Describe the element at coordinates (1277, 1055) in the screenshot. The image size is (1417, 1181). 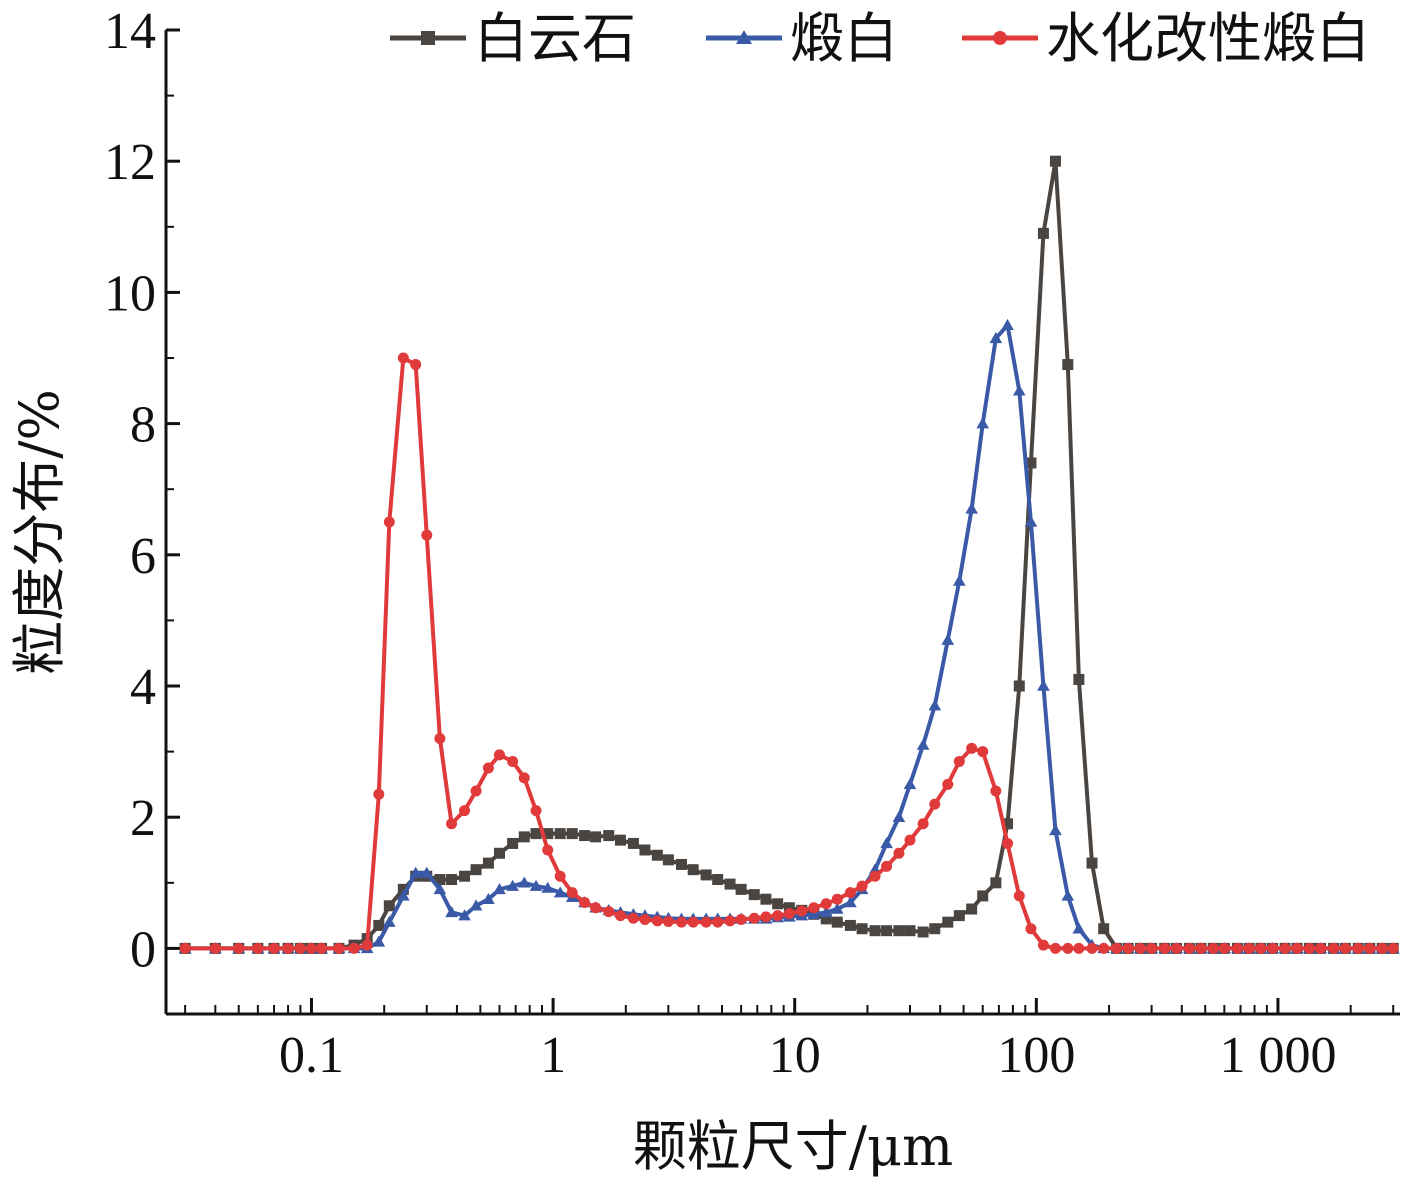
I see `x-tick-label: 1 000` at that location.